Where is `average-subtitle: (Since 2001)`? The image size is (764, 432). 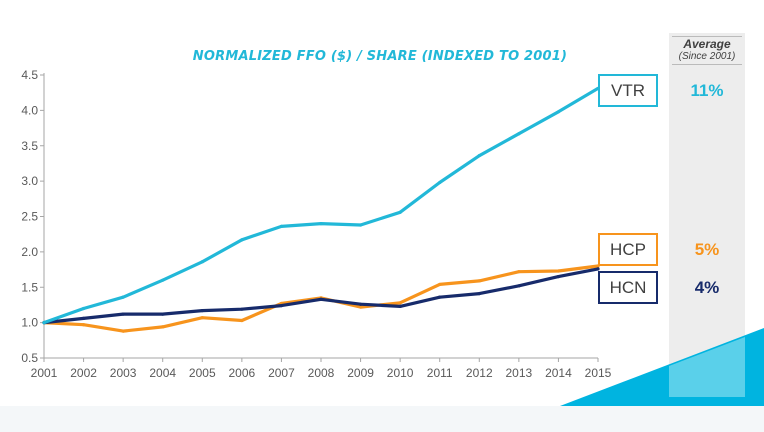
average-subtitle: (Since 2001) is located at coordinates (707, 56).